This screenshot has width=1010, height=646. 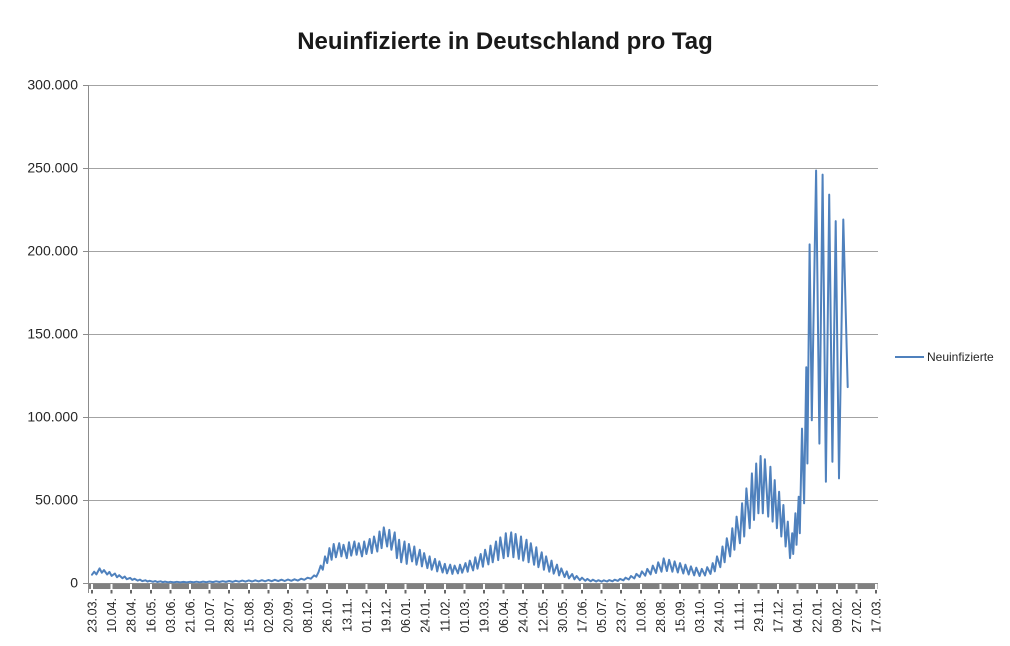 What do you see at coordinates (387, 615) in the screenshot?
I see `x-axis-label: 19.12.` at bounding box center [387, 615].